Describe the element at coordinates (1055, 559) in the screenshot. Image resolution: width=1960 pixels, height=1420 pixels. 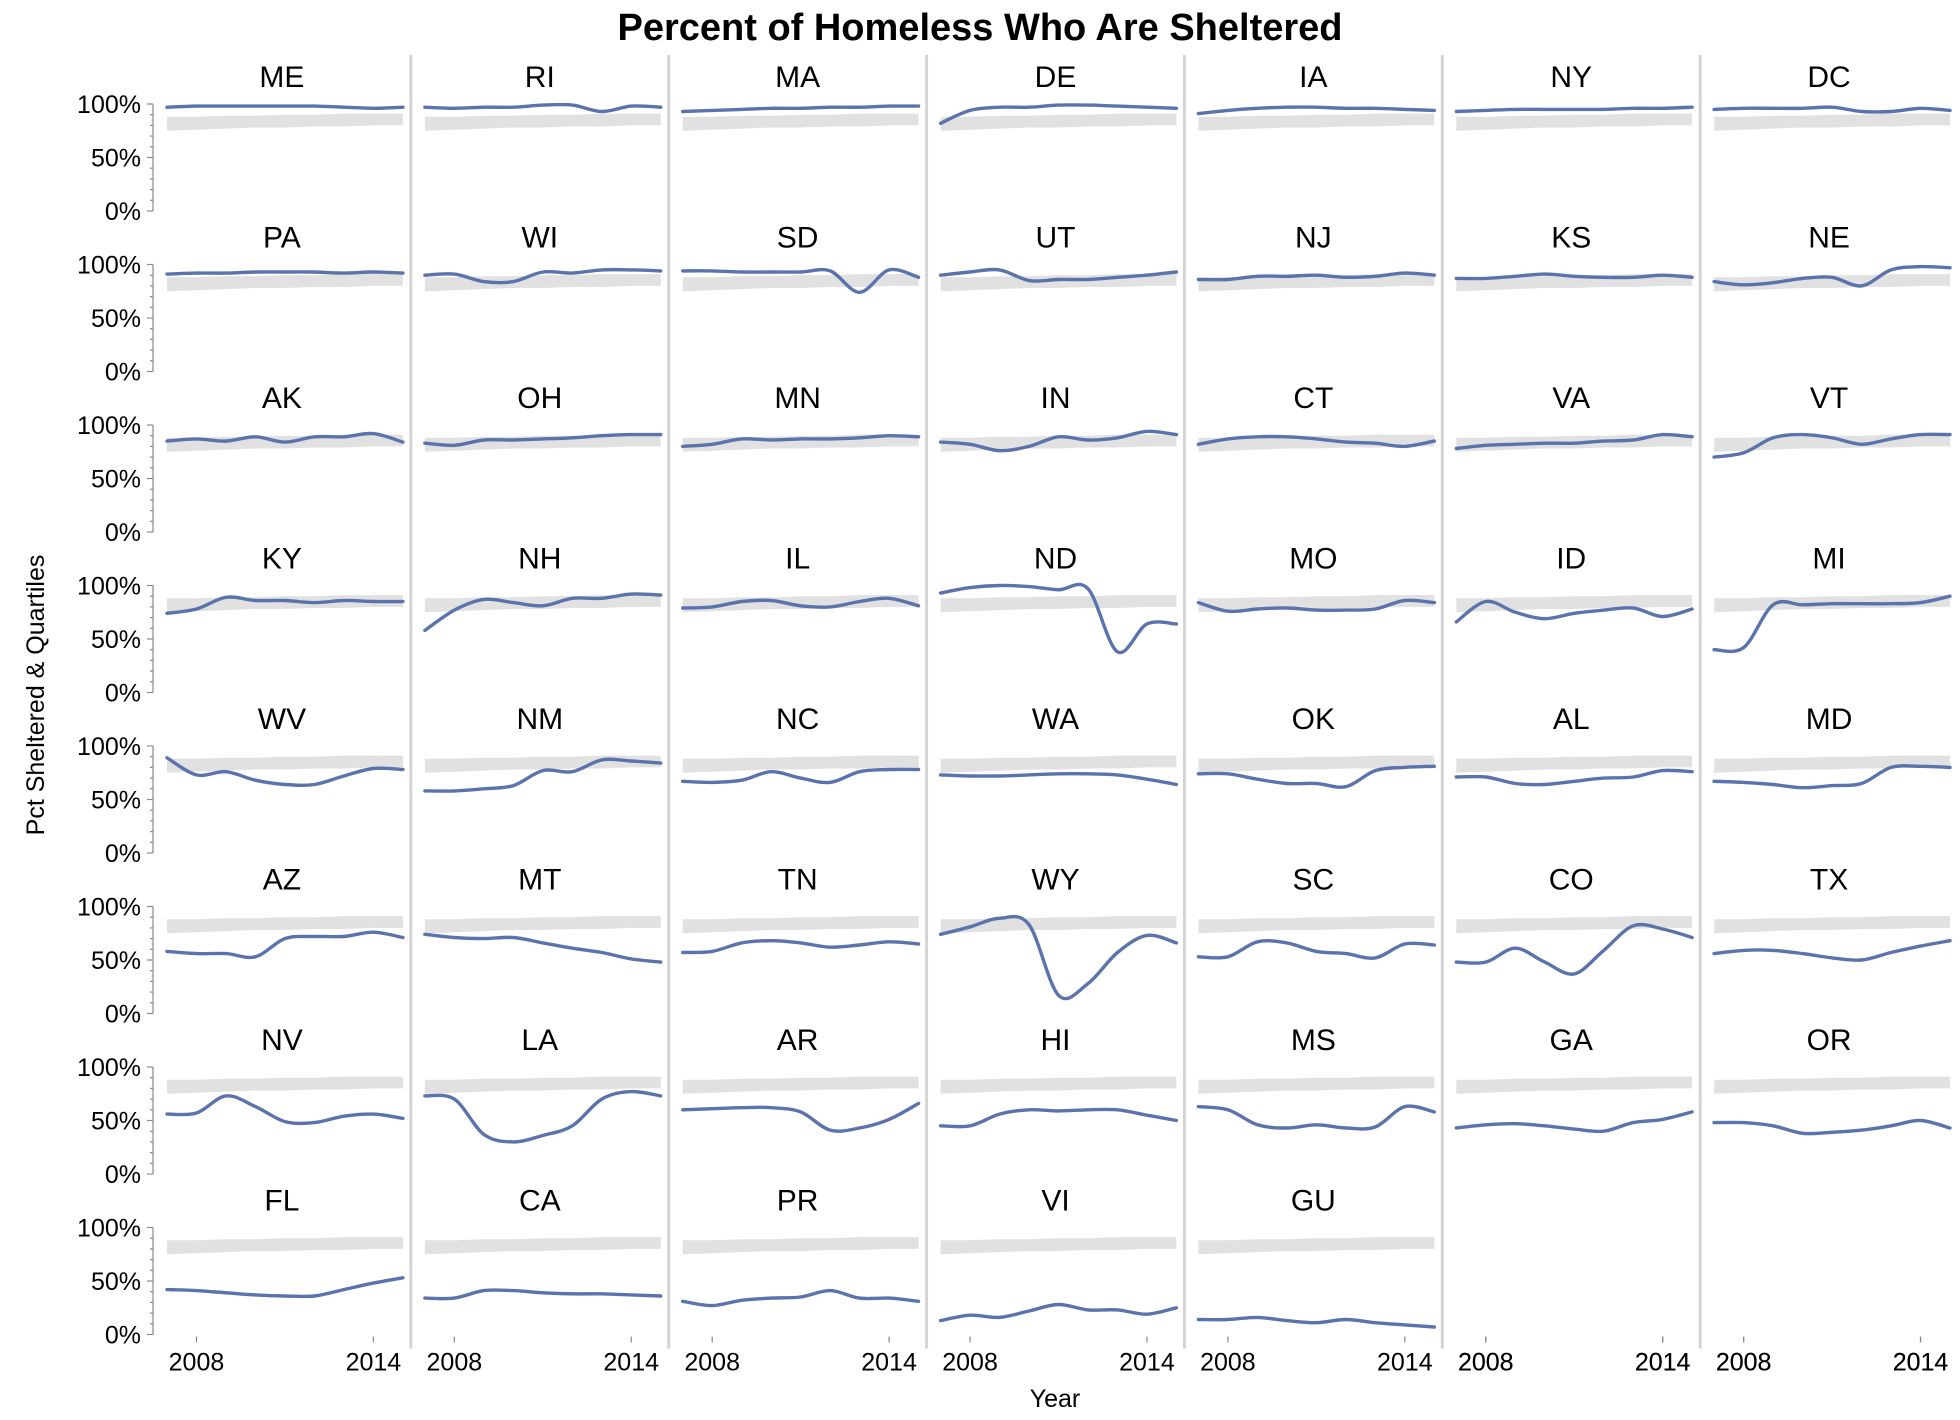
I see `facet-title: ND` at that location.